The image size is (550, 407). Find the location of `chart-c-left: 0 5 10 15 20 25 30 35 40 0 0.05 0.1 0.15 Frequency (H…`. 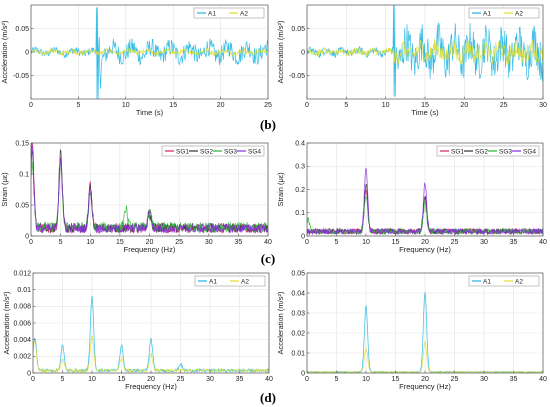

chart-c-left: 0 5 10 15 20 25 30 35 40 0 0.05 0.1 0.15 Frequency (H… is located at coordinates (136, 197).